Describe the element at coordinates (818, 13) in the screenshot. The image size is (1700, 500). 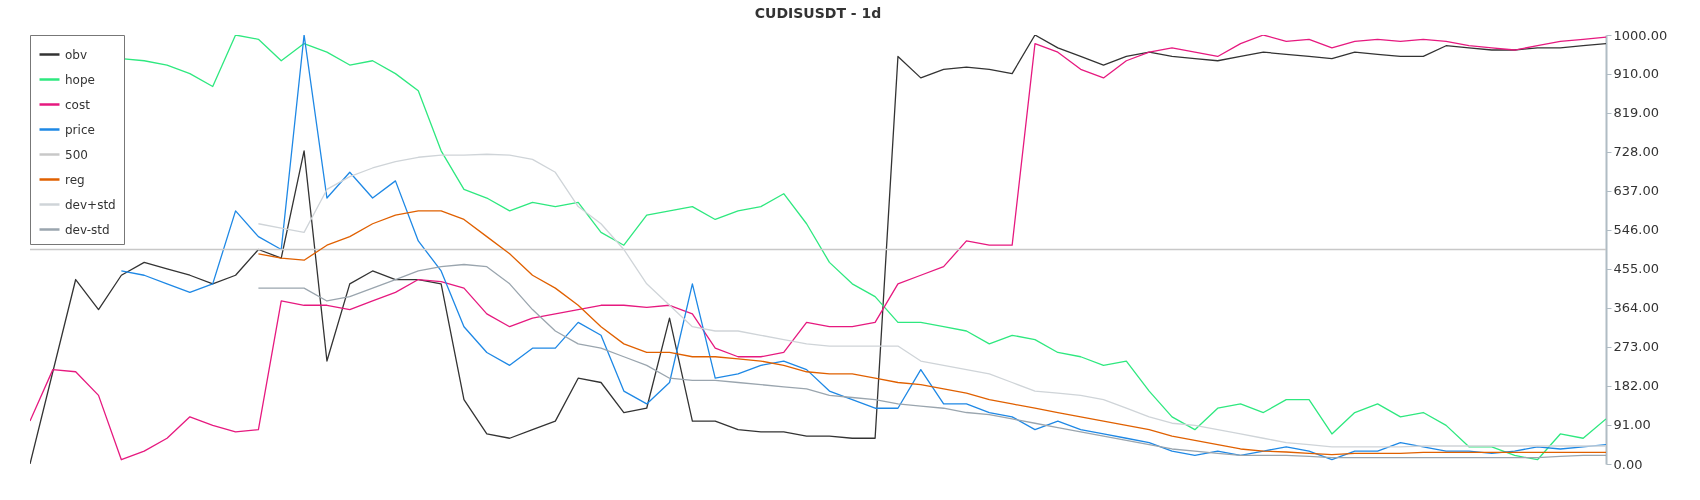
I see `chart-title: CUDISUSDT - 1d` at that location.